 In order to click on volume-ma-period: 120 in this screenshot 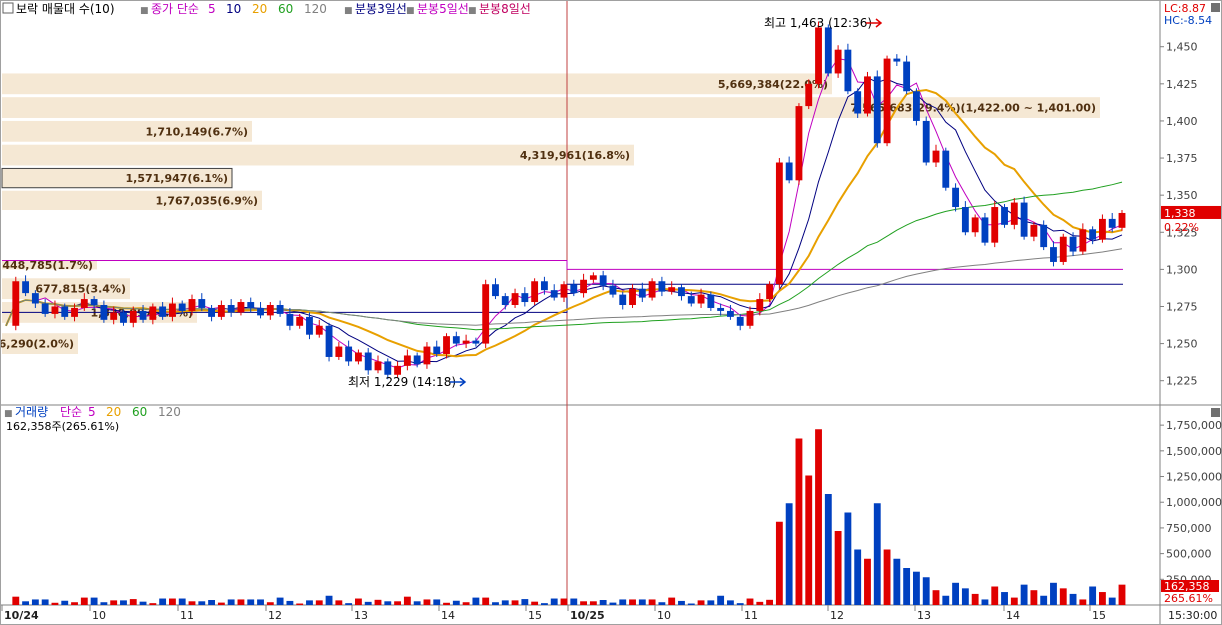, I will do `click(169, 412)`.